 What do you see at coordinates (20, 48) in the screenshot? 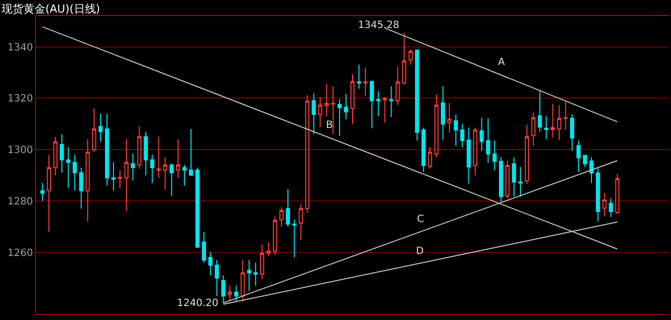
I see `y-tick-label: 1340` at bounding box center [20, 48].